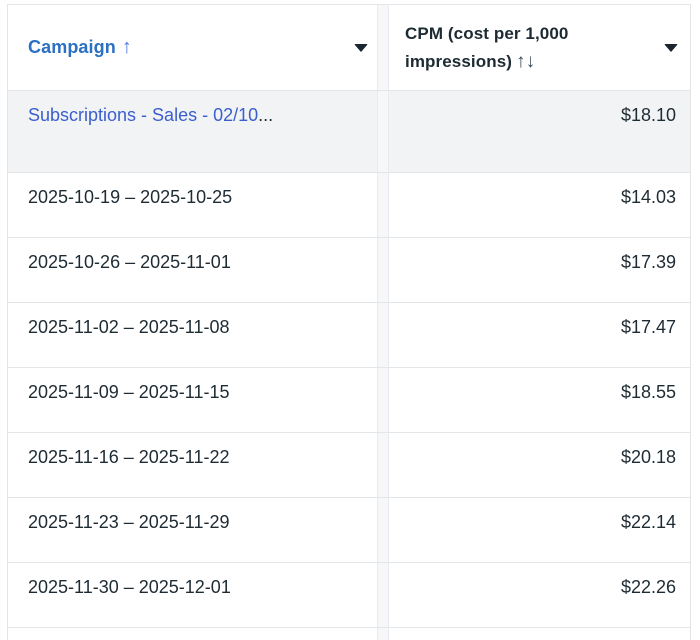 The width and height of the screenshot is (700, 640). I want to click on sort-both-icon: ↑↓, so click(526, 61).